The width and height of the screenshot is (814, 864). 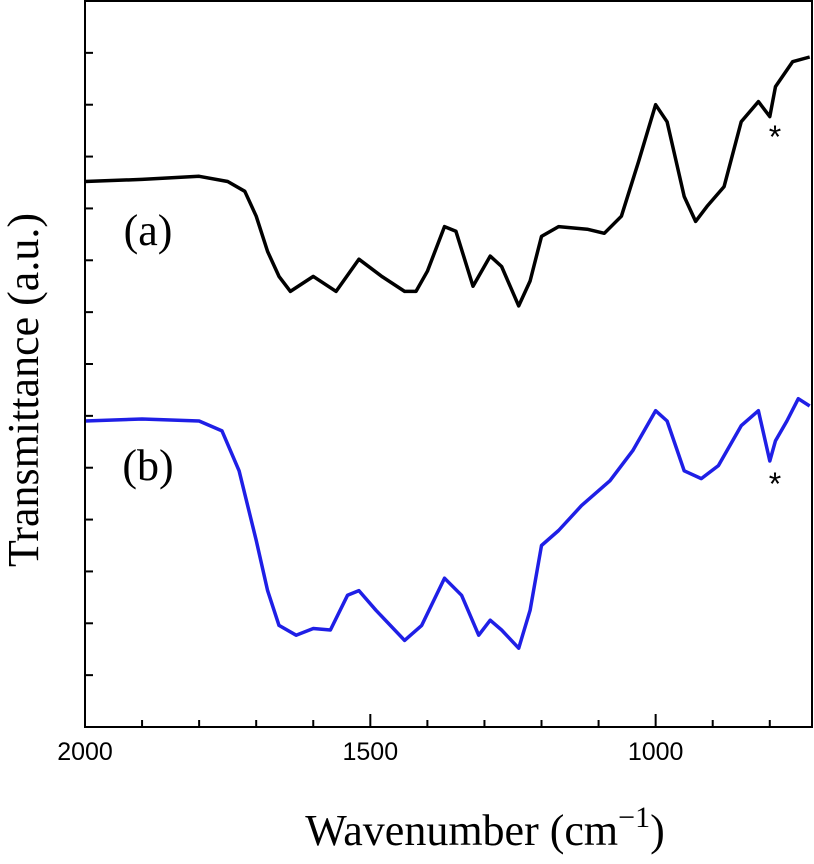 I want to click on x-tick-label: 1500, so click(x=371, y=752).